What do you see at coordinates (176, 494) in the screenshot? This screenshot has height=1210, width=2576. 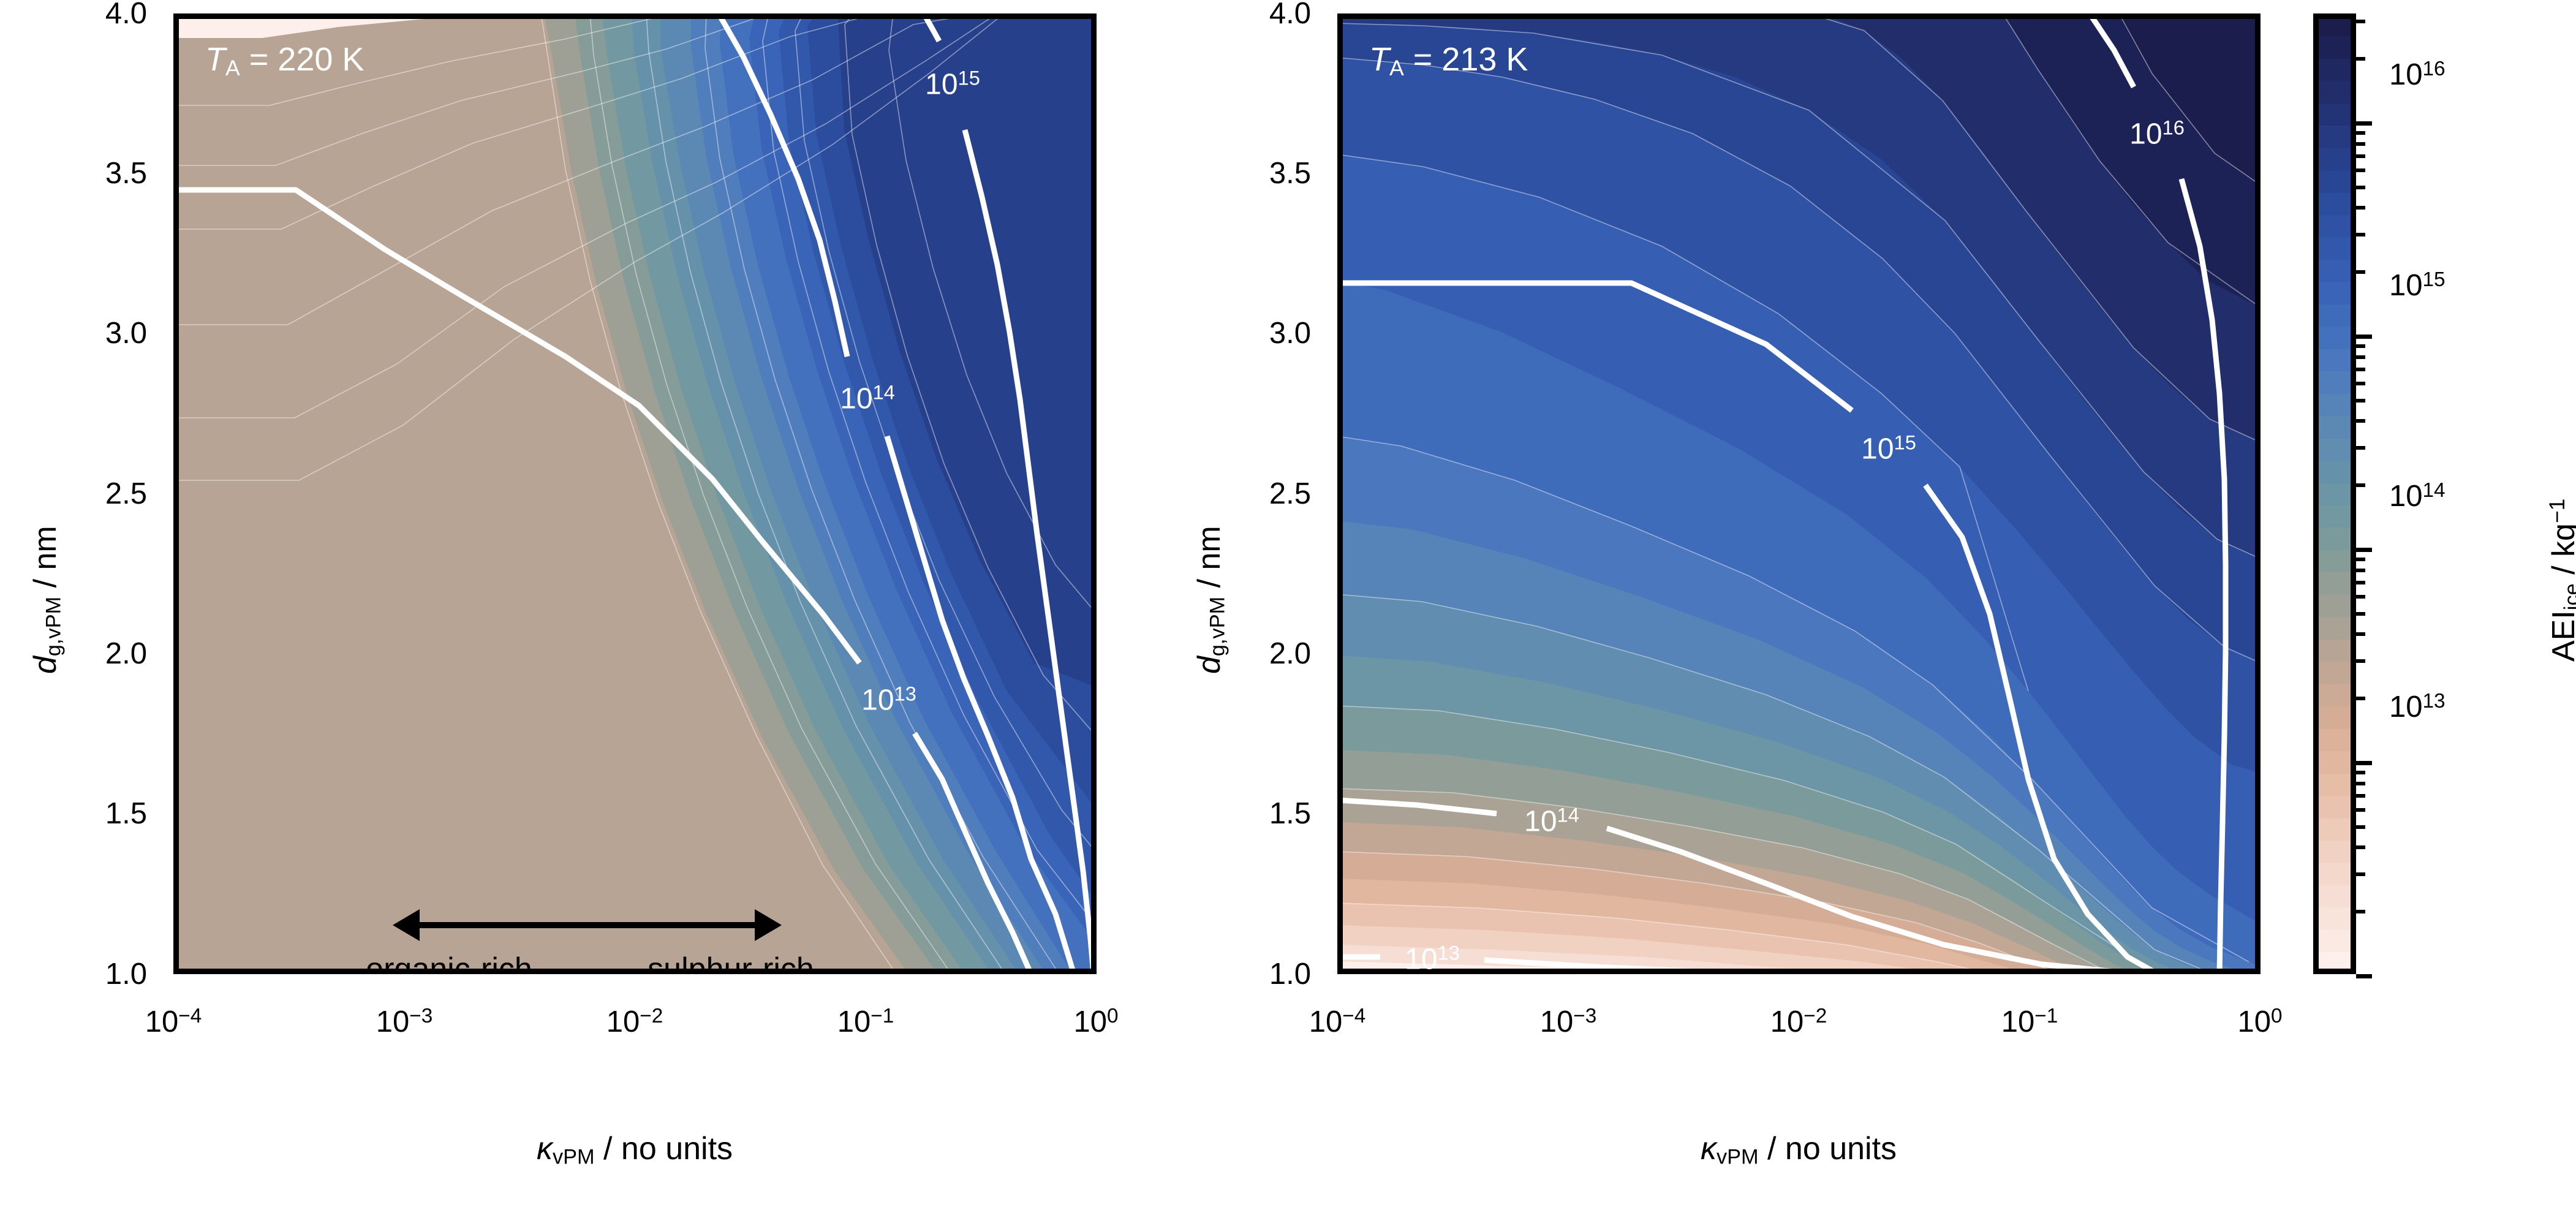 I see `left-spine-left` at bounding box center [176, 494].